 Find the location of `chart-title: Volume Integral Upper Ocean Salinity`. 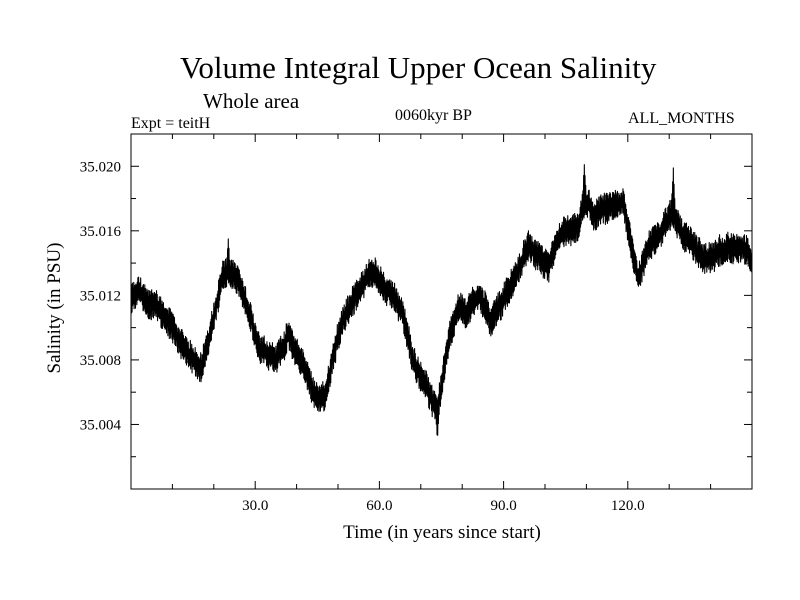

chart-title: Volume Integral Upper Ocean Salinity is located at coordinates (418, 67).